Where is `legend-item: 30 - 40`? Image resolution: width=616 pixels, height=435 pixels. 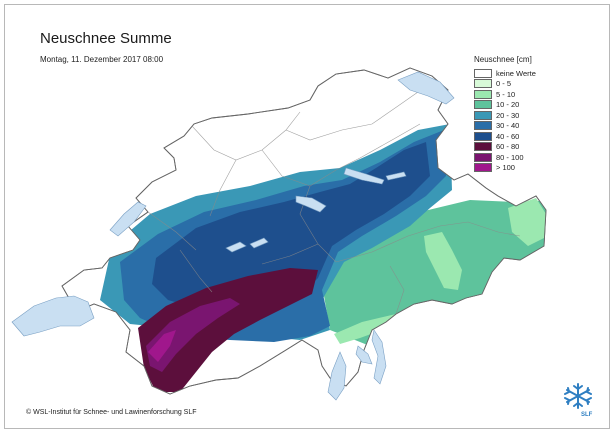
legend-item: 30 - 40 is located at coordinates (505, 126).